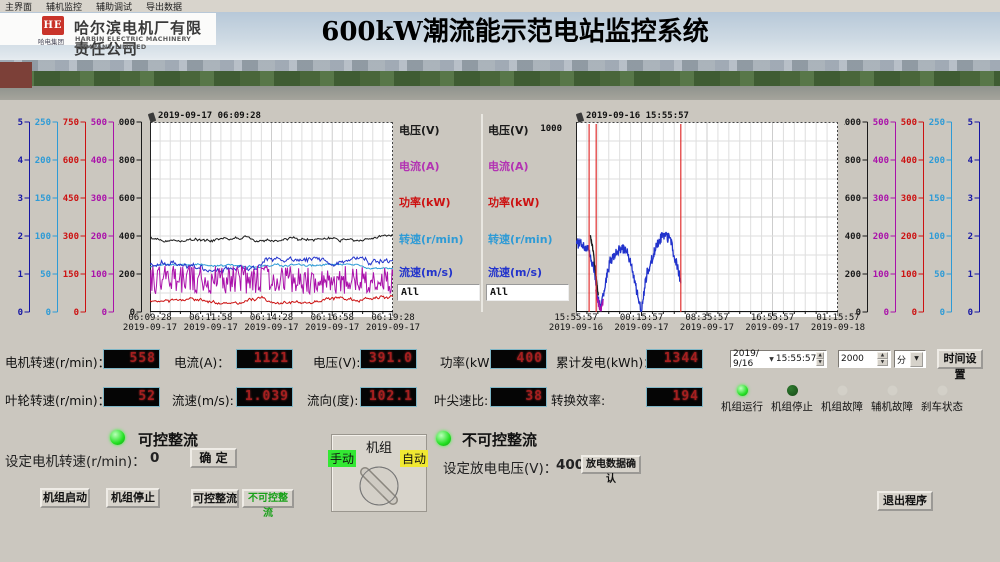 The width and height of the screenshot is (1000, 562). Describe the element at coordinates (892, 399) in the screenshot. I see `status-light-辅机故障: 辅机故障` at that location.